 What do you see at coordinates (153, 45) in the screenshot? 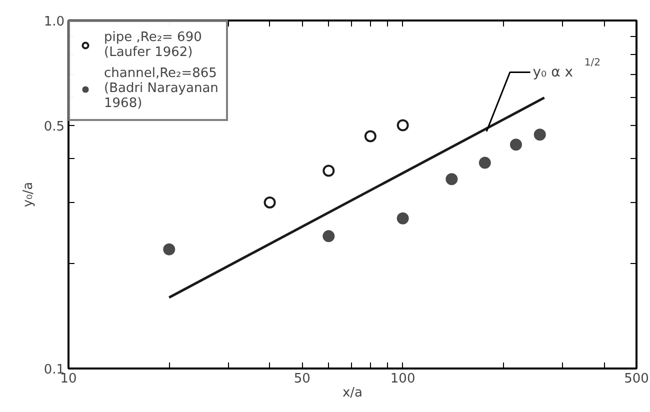
I see `legend-label: pipe ,Re₂= 690 (Laufer 1962)` at bounding box center [153, 45].